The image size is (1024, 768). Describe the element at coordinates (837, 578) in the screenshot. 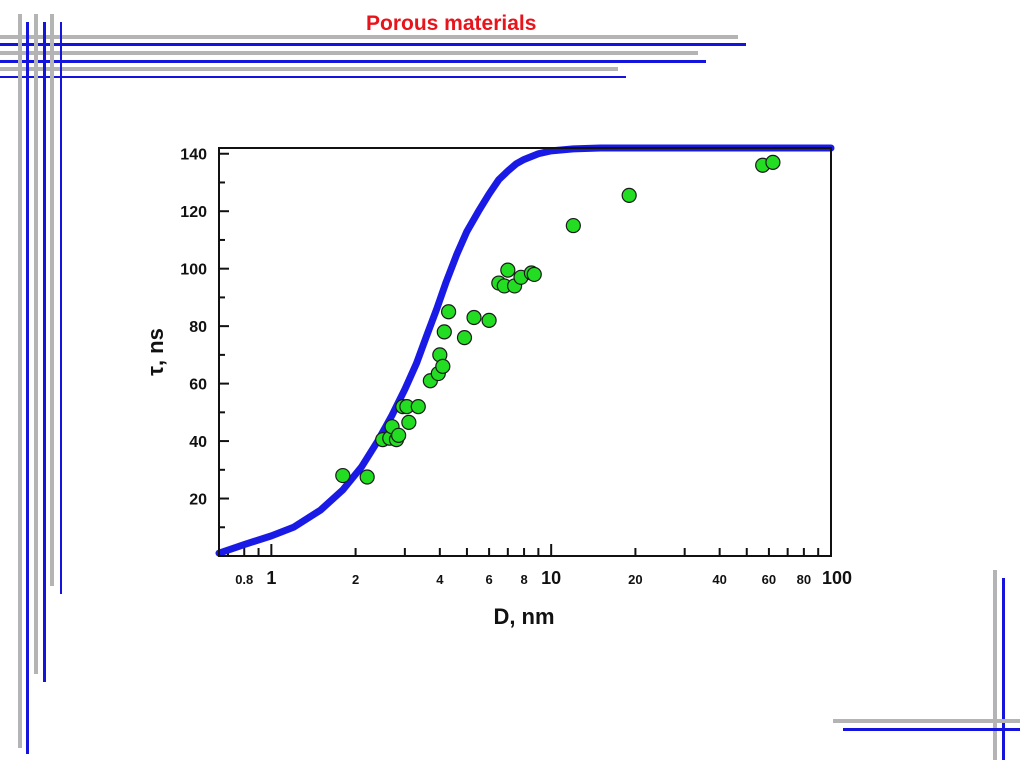

I see `x-tick-label: 100` at that location.